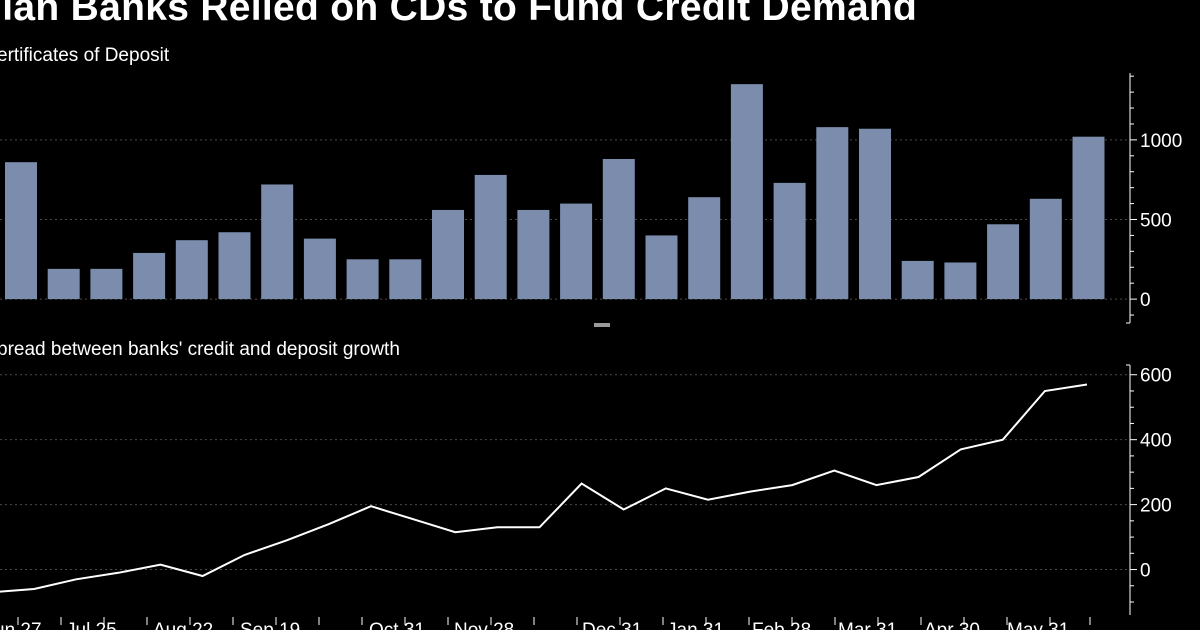 This screenshot has height=630, width=1200. Describe the element at coordinates (1161, 141) in the screenshot. I see `top-tick-label: 1000` at that location.